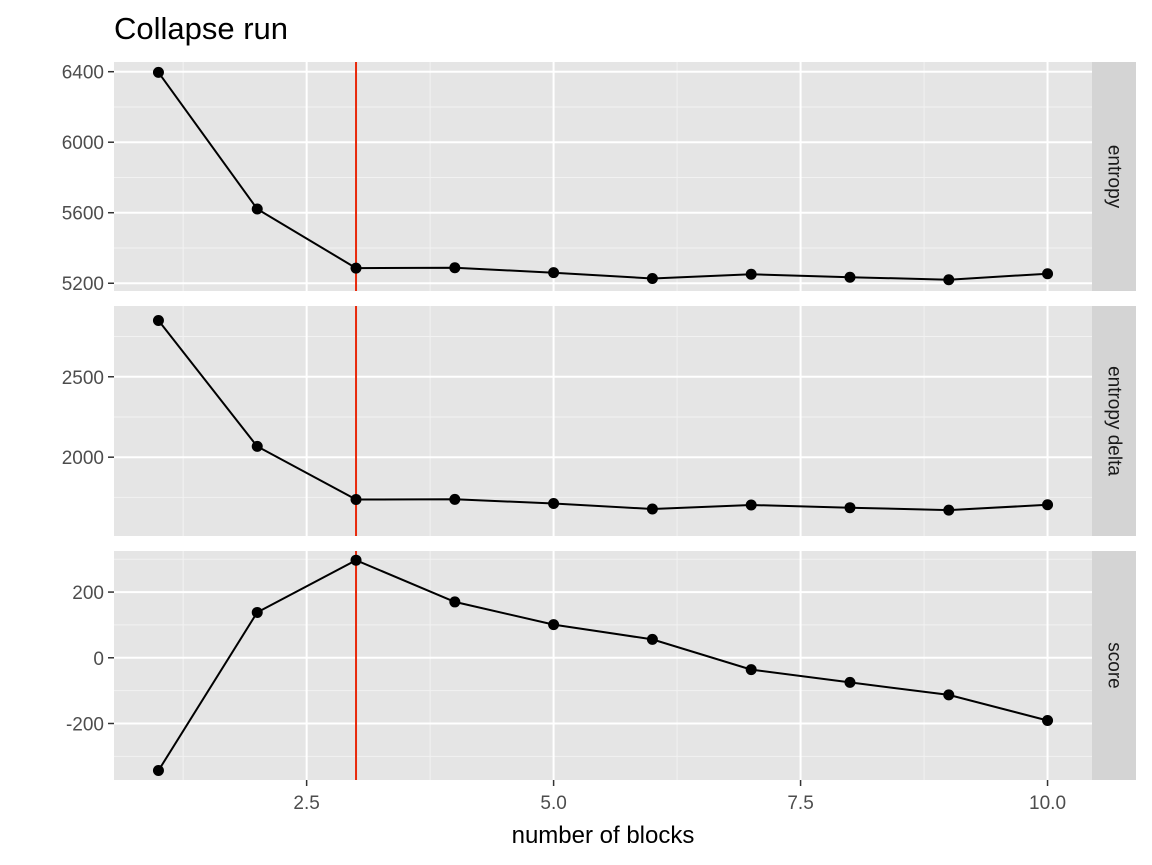 Image resolution: width=1152 pixels, height=865 pixels. What do you see at coordinates (306, 803) in the screenshot?
I see `x-tick-label: 2.5` at bounding box center [306, 803].